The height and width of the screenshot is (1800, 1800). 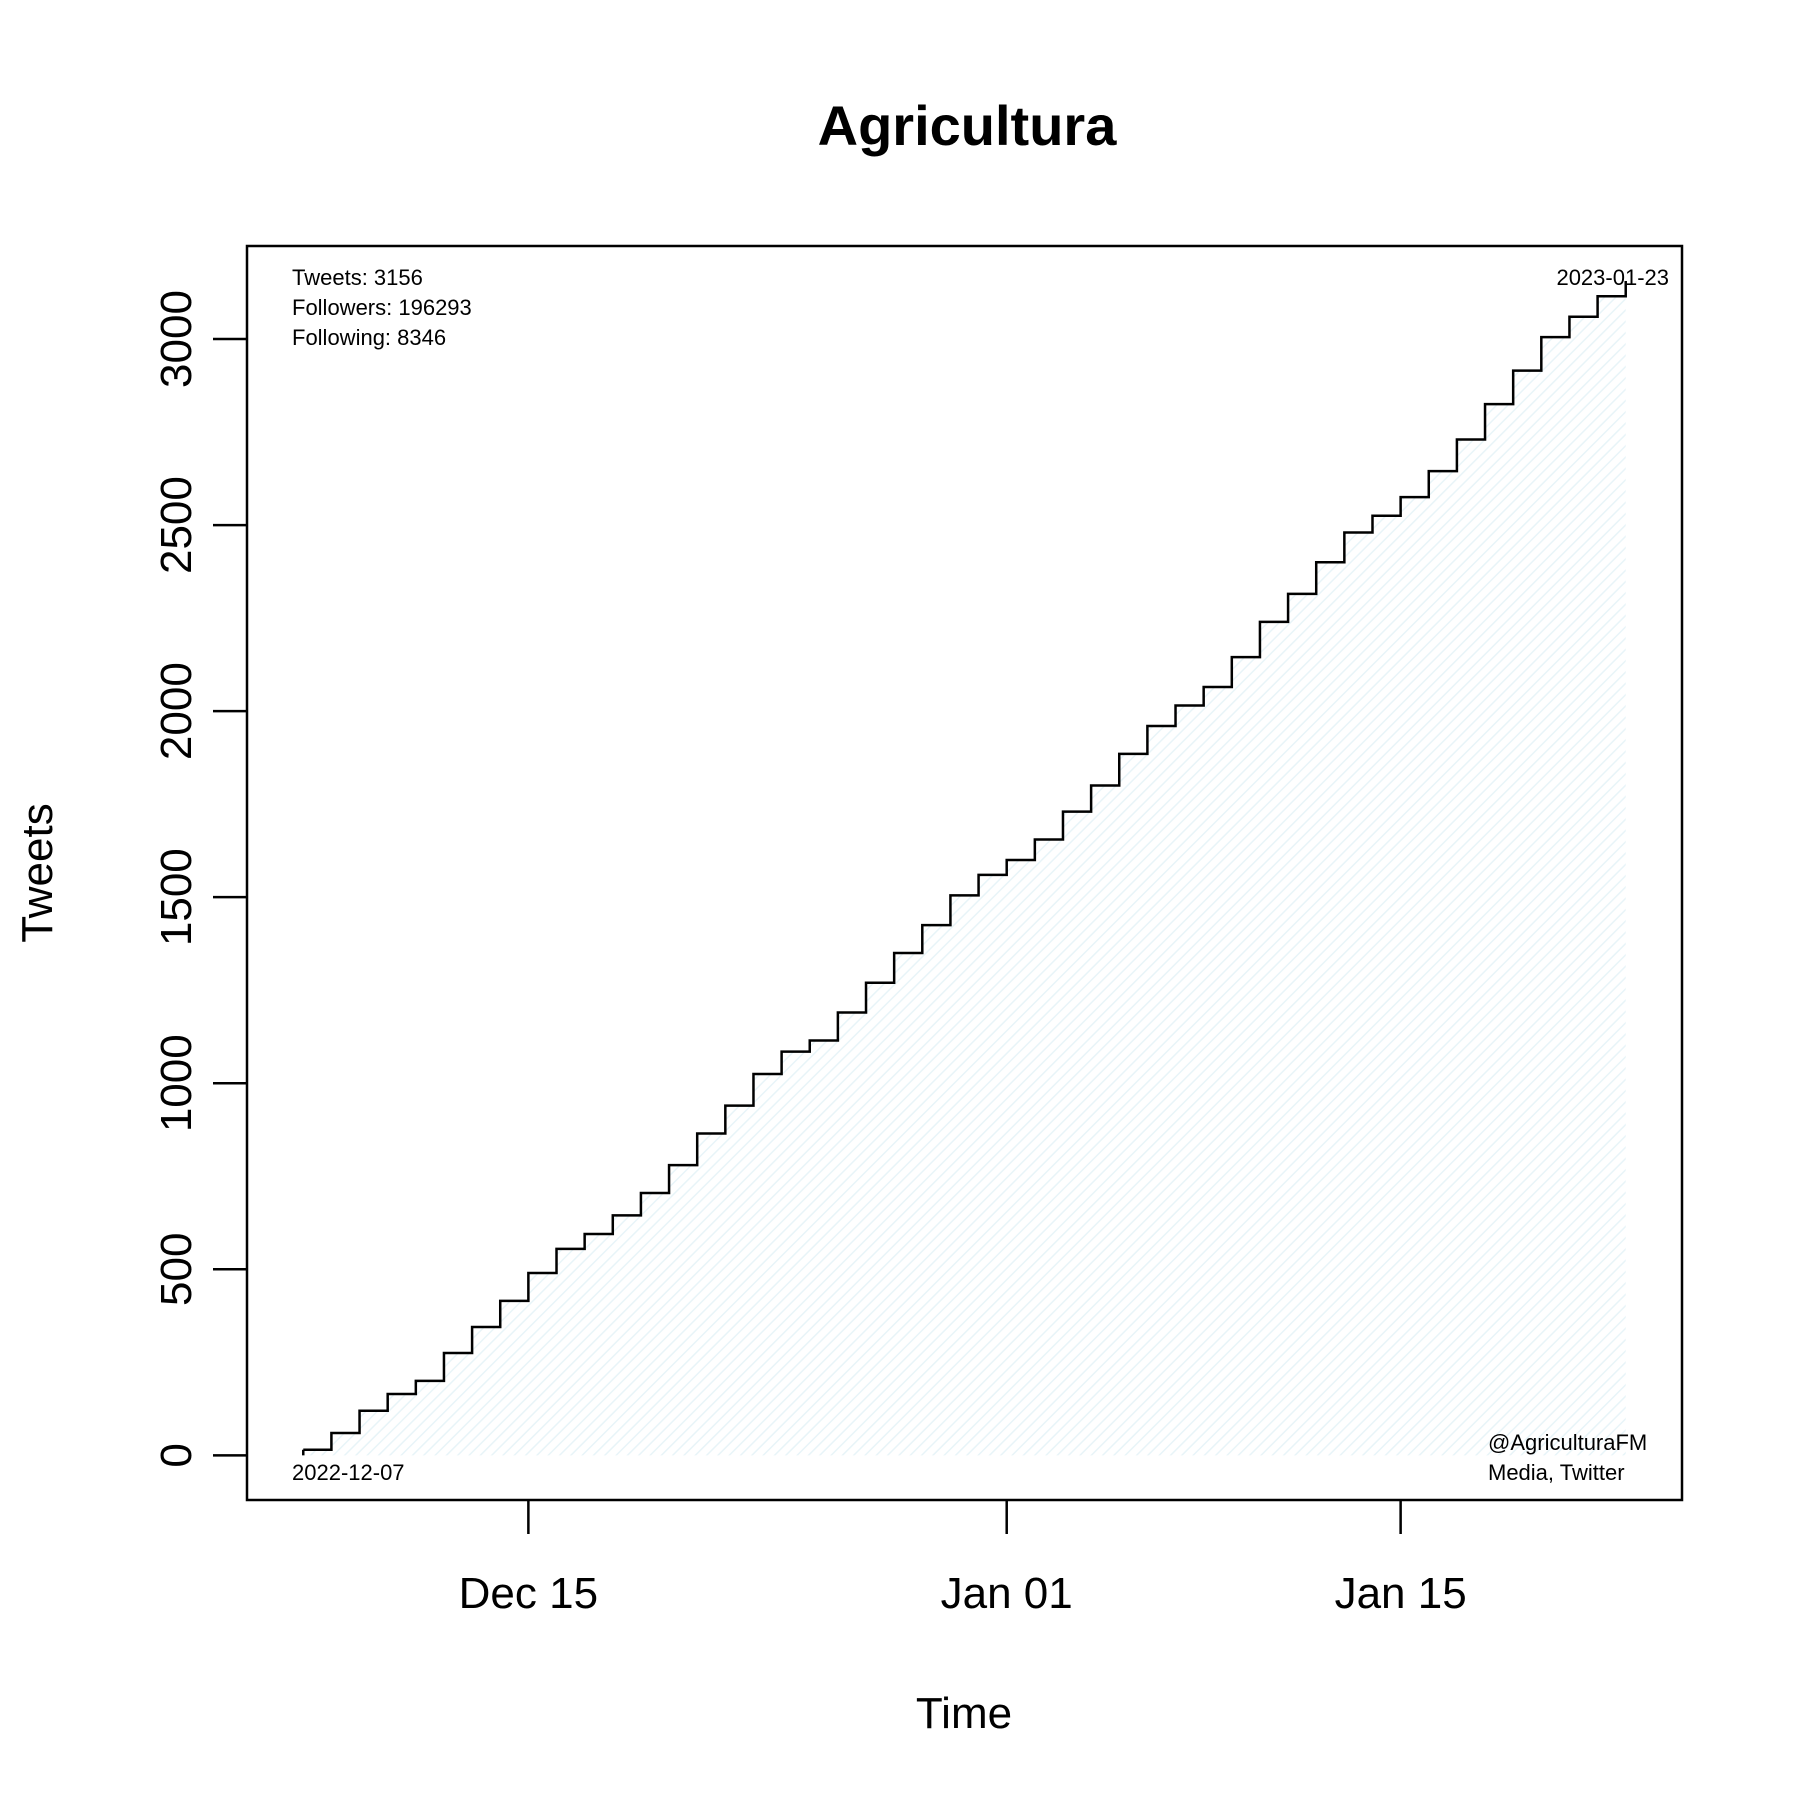 What do you see at coordinates (176, 711) in the screenshot?
I see `y-tick-label: 2000` at bounding box center [176, 711].